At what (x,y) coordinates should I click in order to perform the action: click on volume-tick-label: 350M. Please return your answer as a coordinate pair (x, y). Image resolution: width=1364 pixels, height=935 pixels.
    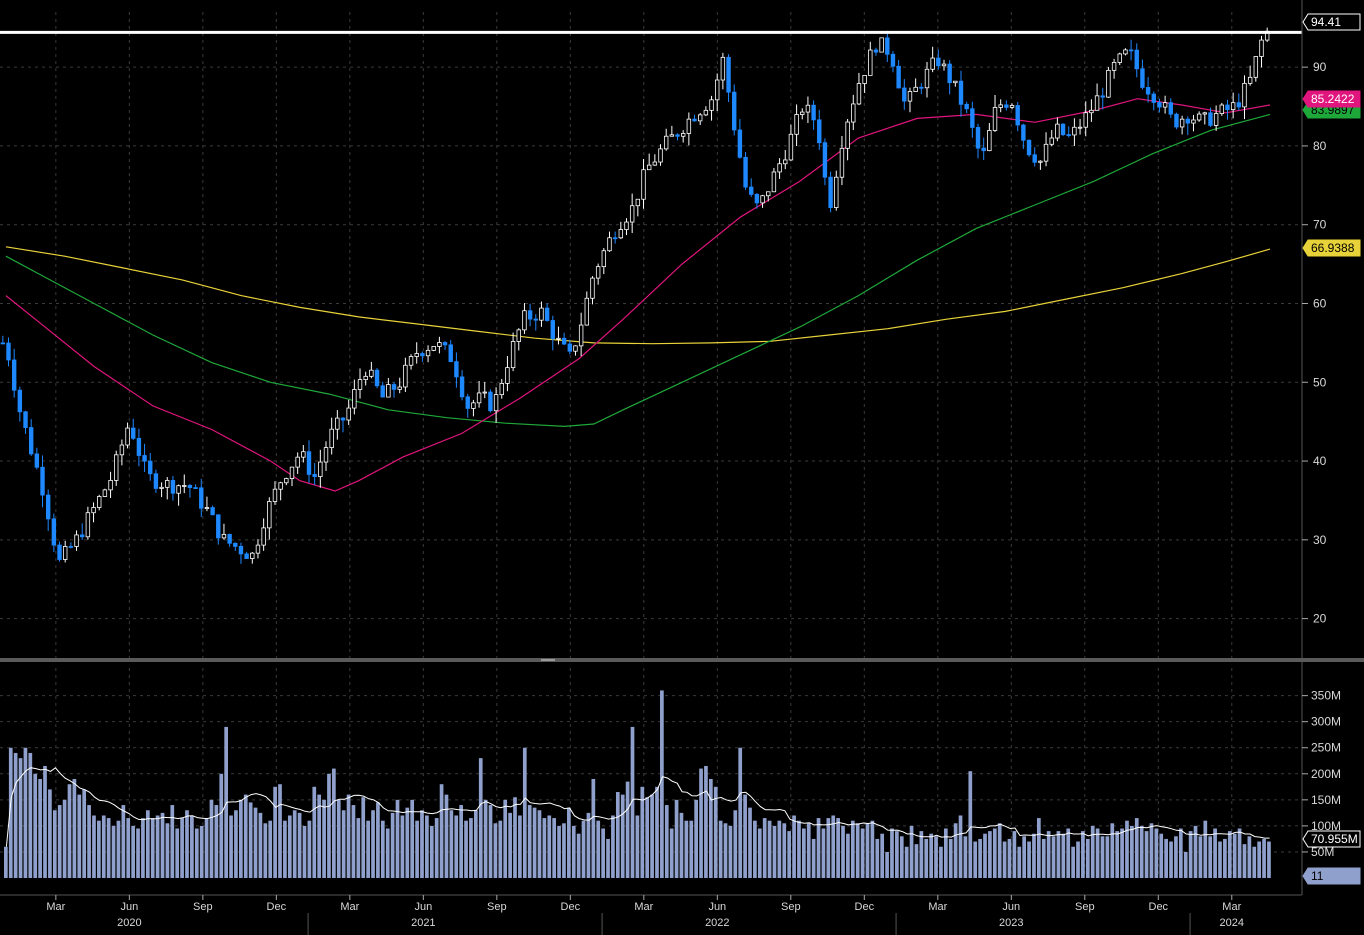
    Looking at the image, I should click on (1326, 696).